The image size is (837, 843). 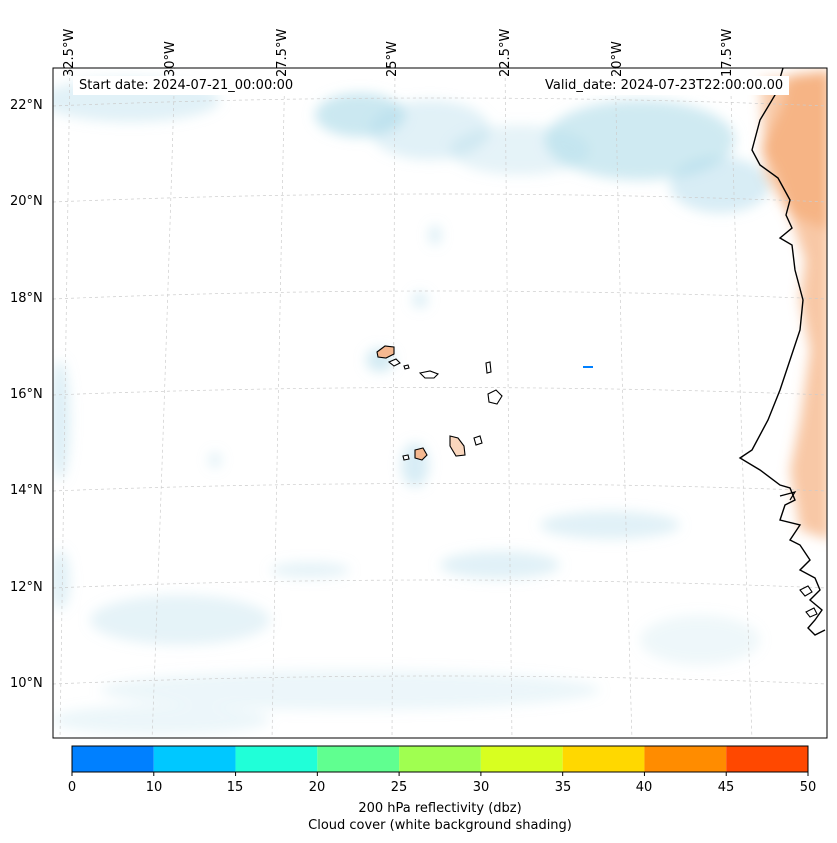 What do you see at coordinates (26, 683) in the screenshot?
I see `lat-label-10n: 10°N` at bounding box center [26, 683].